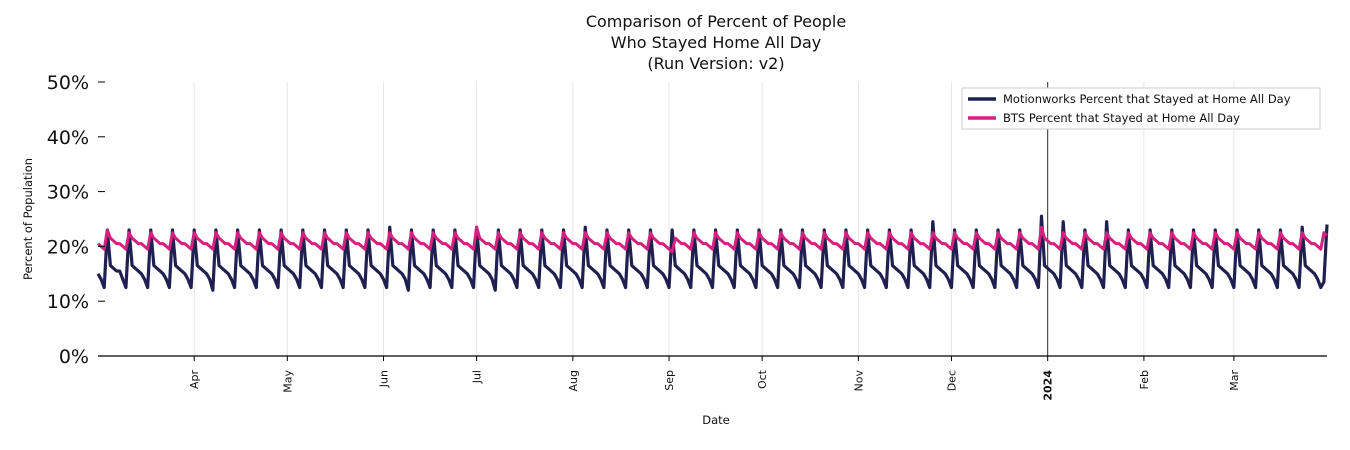 The width and height of the screenshot is (1350, 450). I want to click on x-tick-label-2: Jun, so click(384, 379).